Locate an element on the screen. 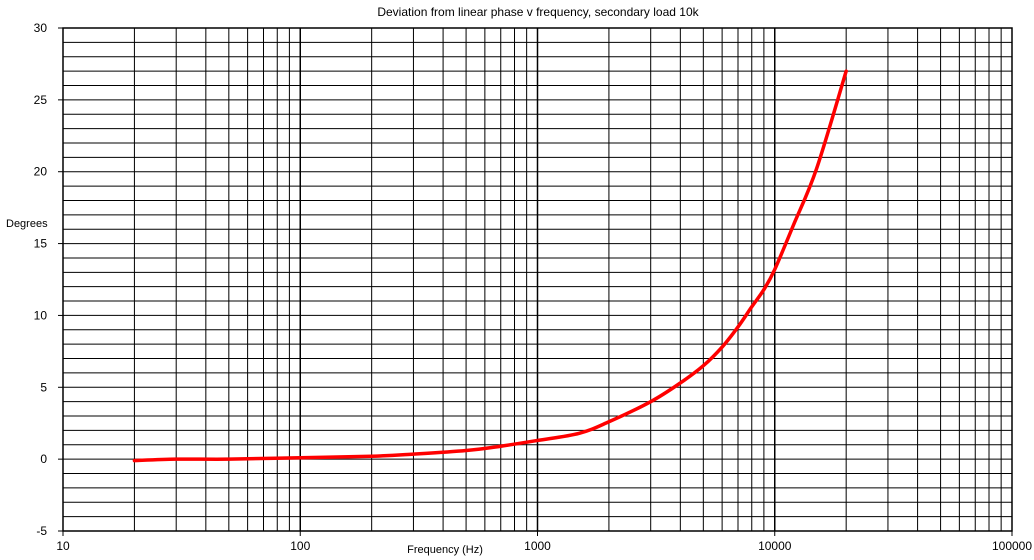 The image size is (1034, 560). x-tick-label: 10 is located at coordinates (63, 546).